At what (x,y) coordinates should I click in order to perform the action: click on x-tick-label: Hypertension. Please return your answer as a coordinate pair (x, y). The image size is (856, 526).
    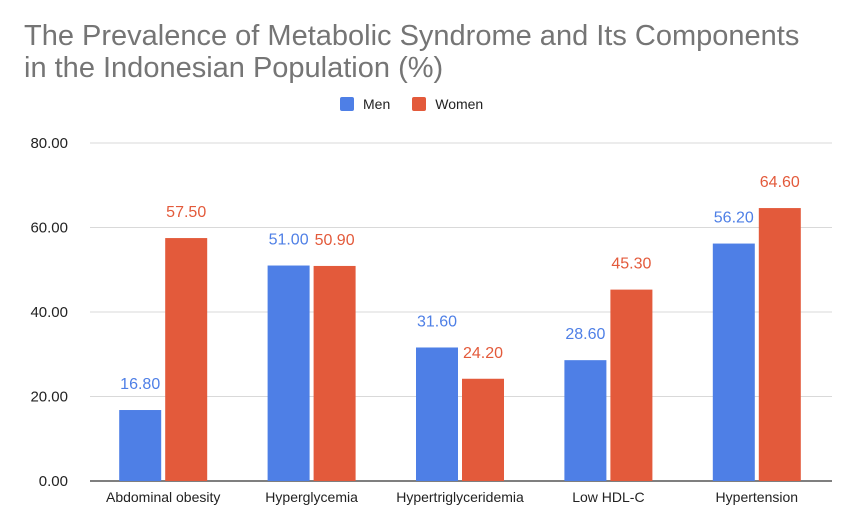
    Looking at the image, I should click on (757, 497).